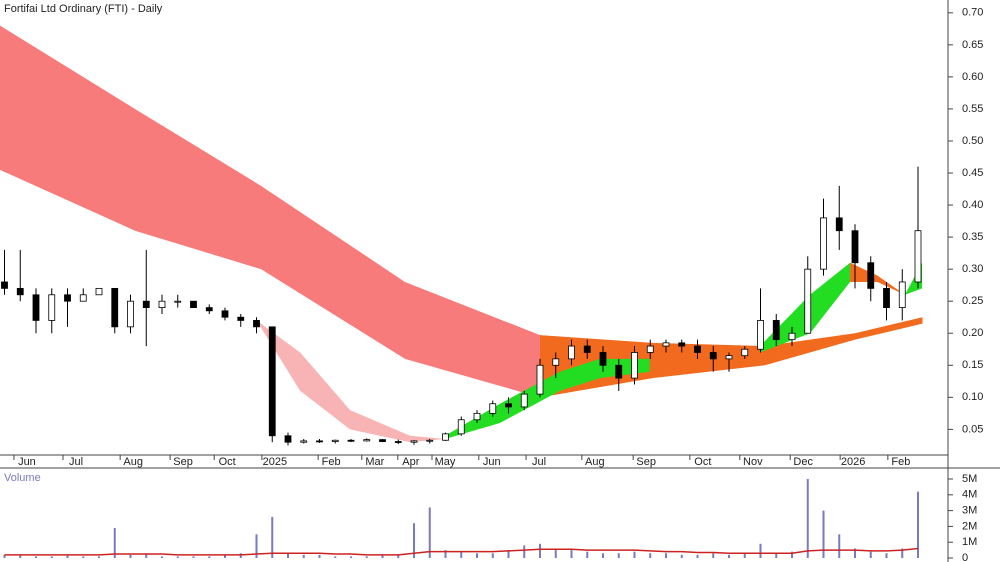  I want to click on chart-title: Fortifai Ltd Ordinary (FTI) - Daily, so click(83, 9).